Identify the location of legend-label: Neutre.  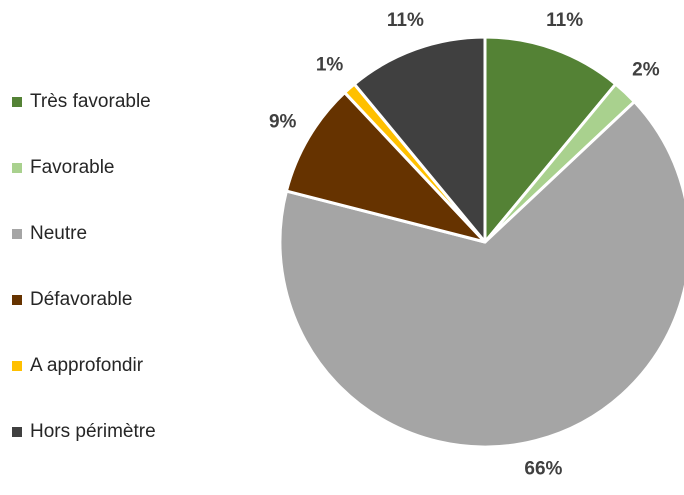
(58, 233).